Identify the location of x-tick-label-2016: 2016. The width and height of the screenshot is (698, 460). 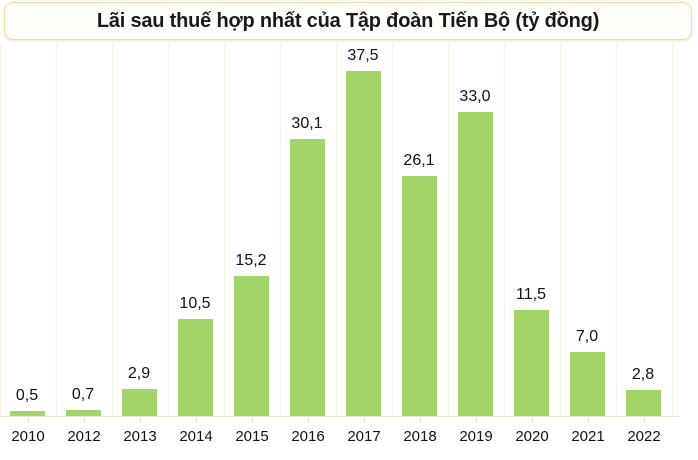
(308, 436).